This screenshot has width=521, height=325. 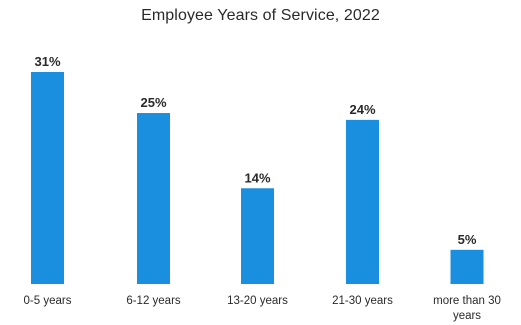 What do you see at coordinates (362, 109) in the screenshot?
I see `value-label-4: 24%` at bounding box center [362, 109].